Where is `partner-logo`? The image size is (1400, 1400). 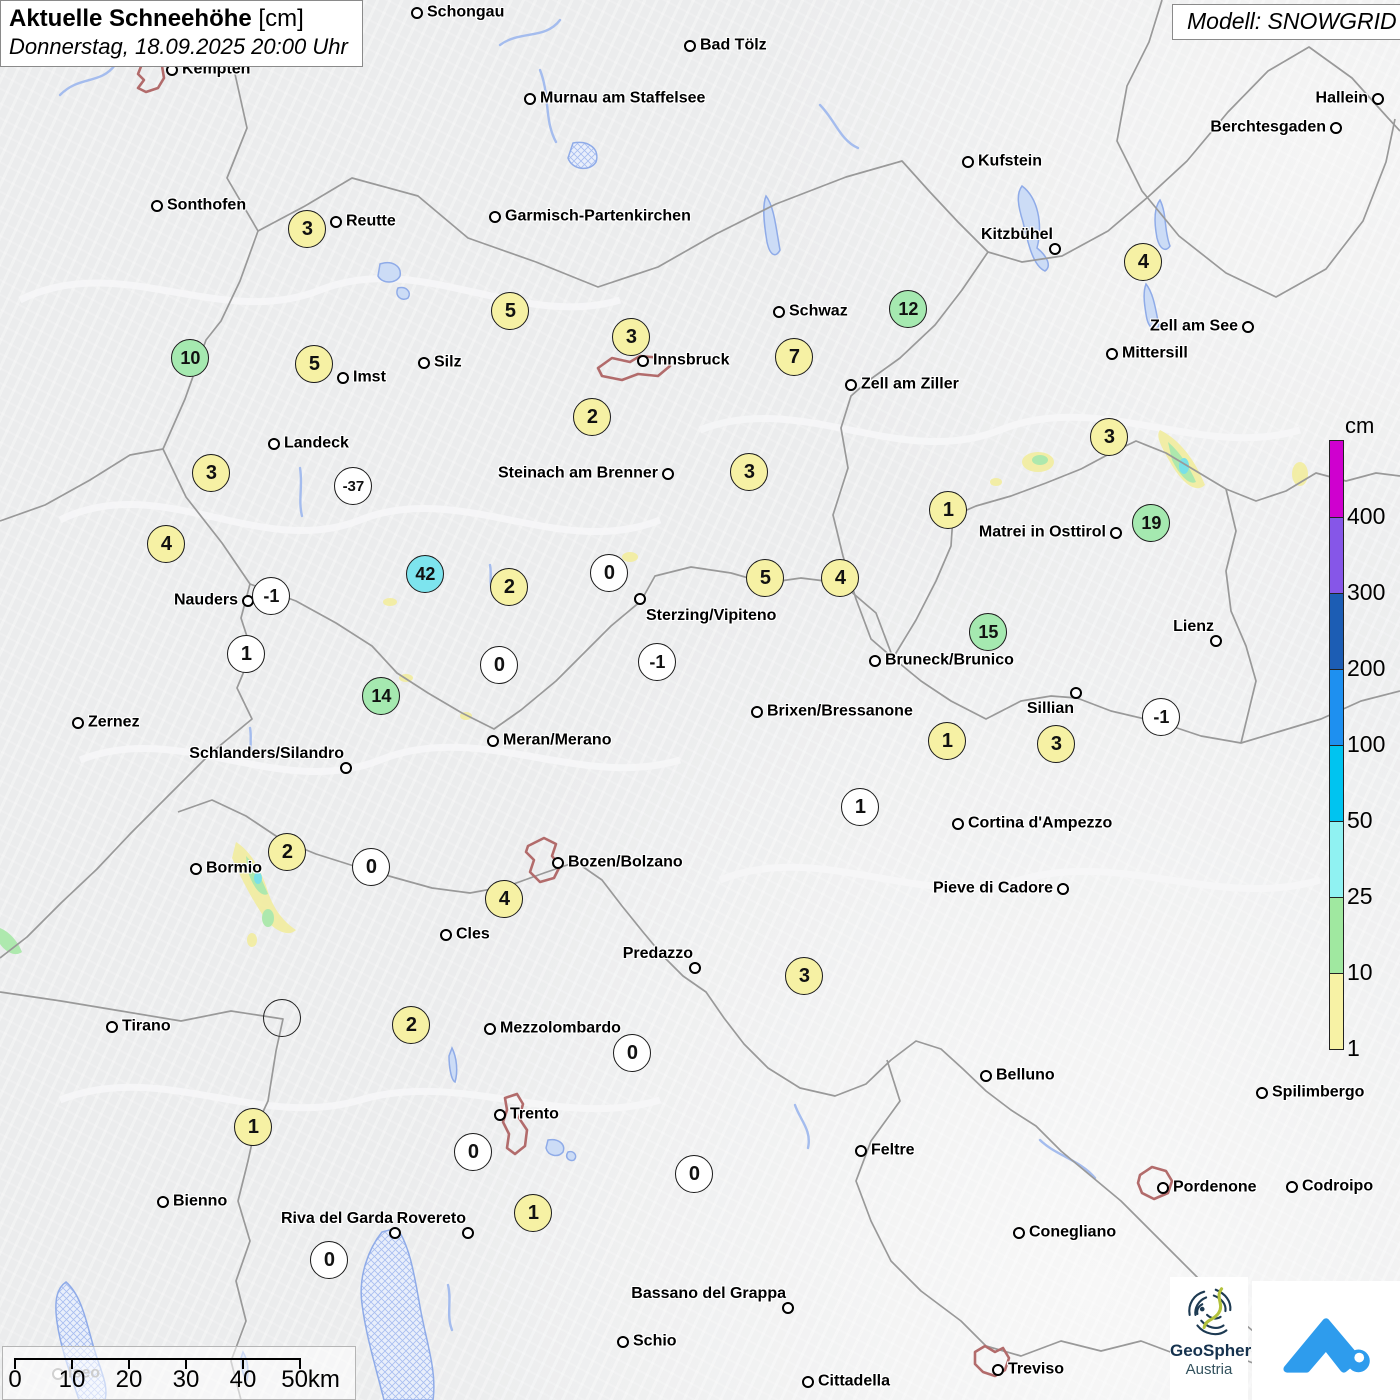 partner-logo is located at coordinates (1326, 1340).